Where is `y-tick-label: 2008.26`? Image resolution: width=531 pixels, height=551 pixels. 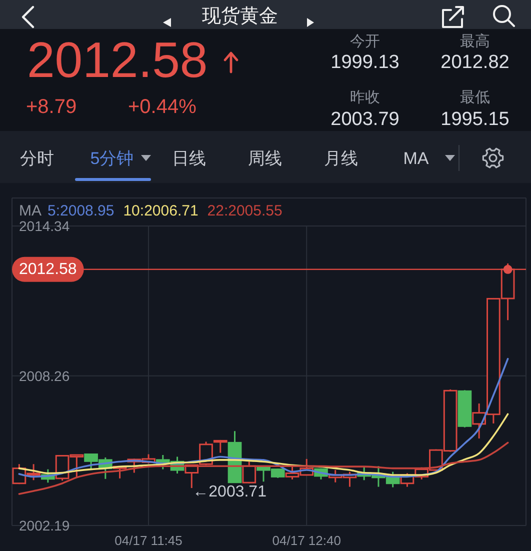
y-tick-label: 2008.26 is located at coordinates (44, 376).